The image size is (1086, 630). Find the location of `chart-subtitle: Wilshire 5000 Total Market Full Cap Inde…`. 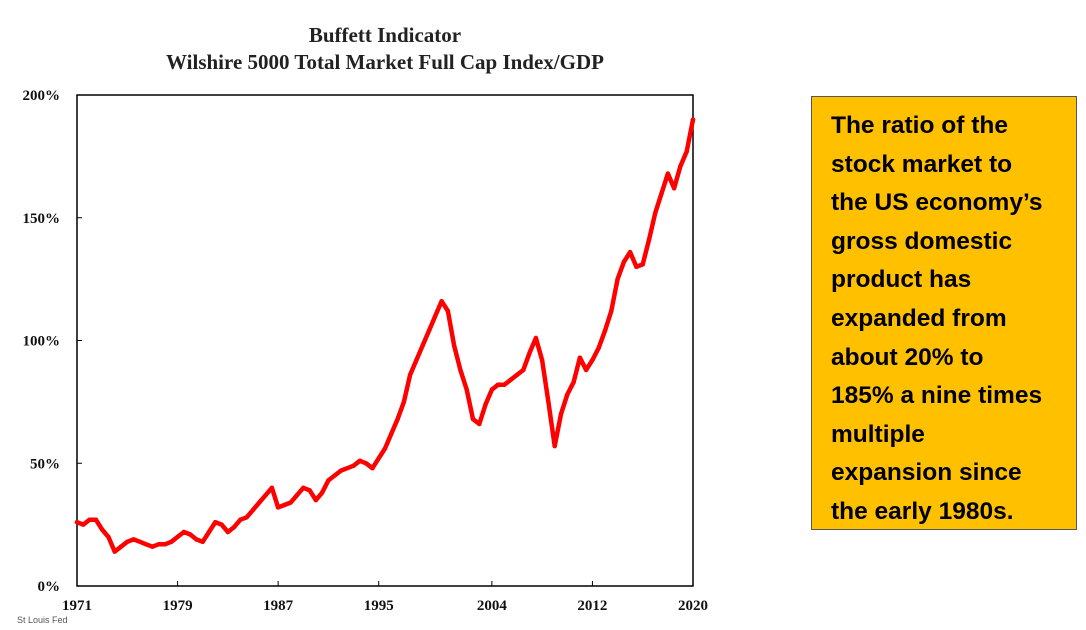

chart-subtitle: Wilshire 5000 Total Market Full Cap Inde… is located at coordinates (385, 62).